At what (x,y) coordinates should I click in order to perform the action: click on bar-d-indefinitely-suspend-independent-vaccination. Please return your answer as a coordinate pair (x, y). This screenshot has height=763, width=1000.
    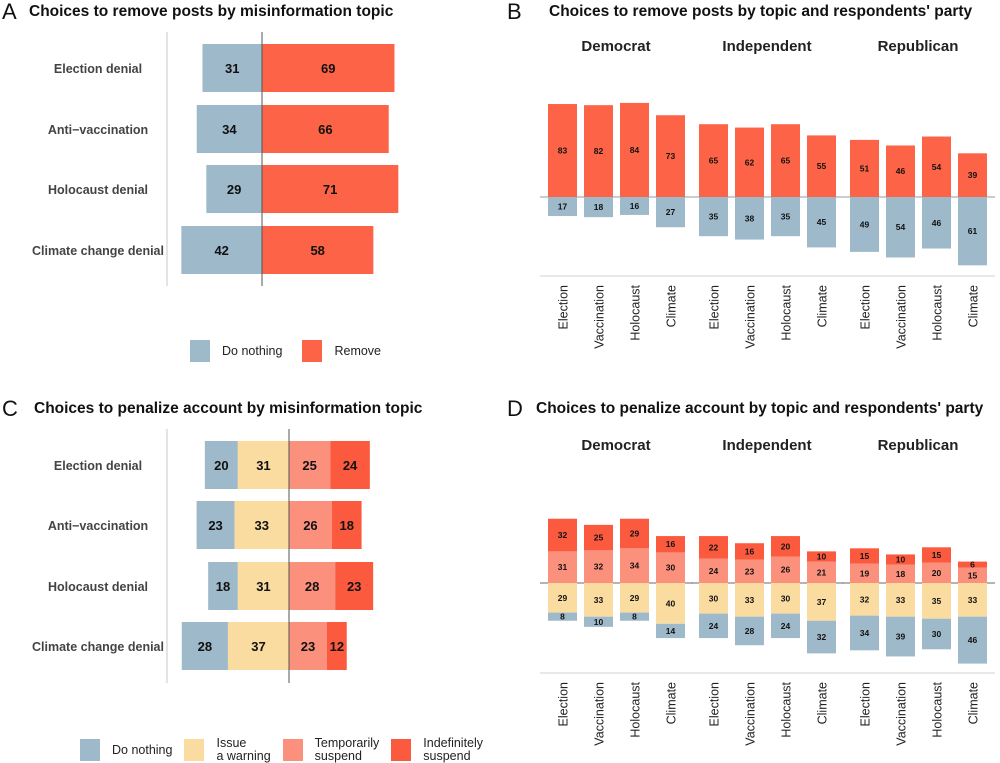
    Looking at the image, I should click on (749, 551).